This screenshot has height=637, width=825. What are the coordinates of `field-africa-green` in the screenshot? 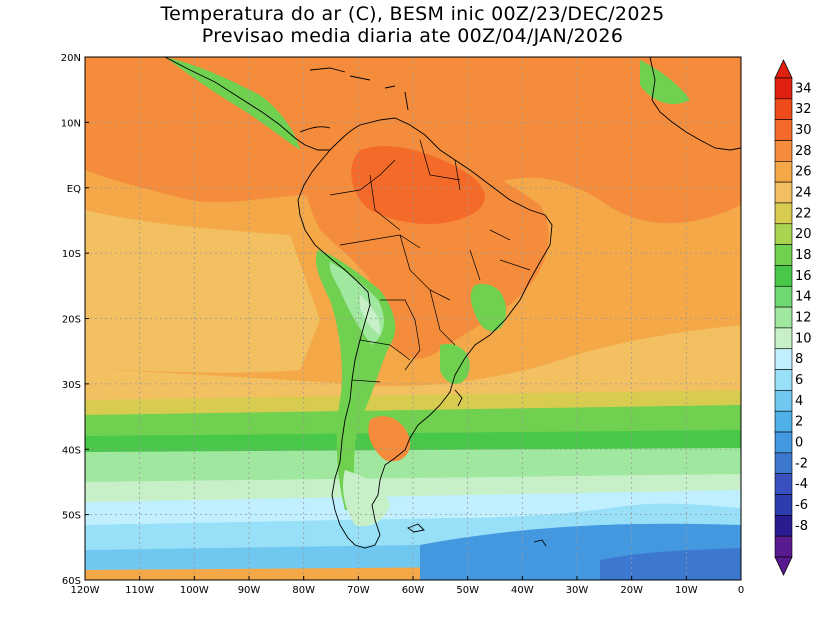 It's located at (665, 82).